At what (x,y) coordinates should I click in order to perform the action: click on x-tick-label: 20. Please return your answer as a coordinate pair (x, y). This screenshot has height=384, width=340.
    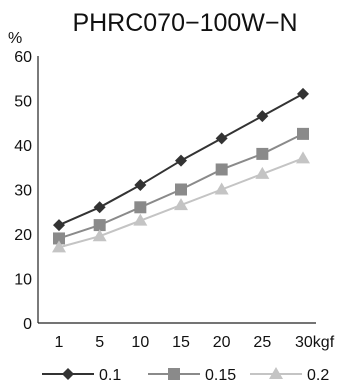
    Looking at the image, I should click on (222, 342).